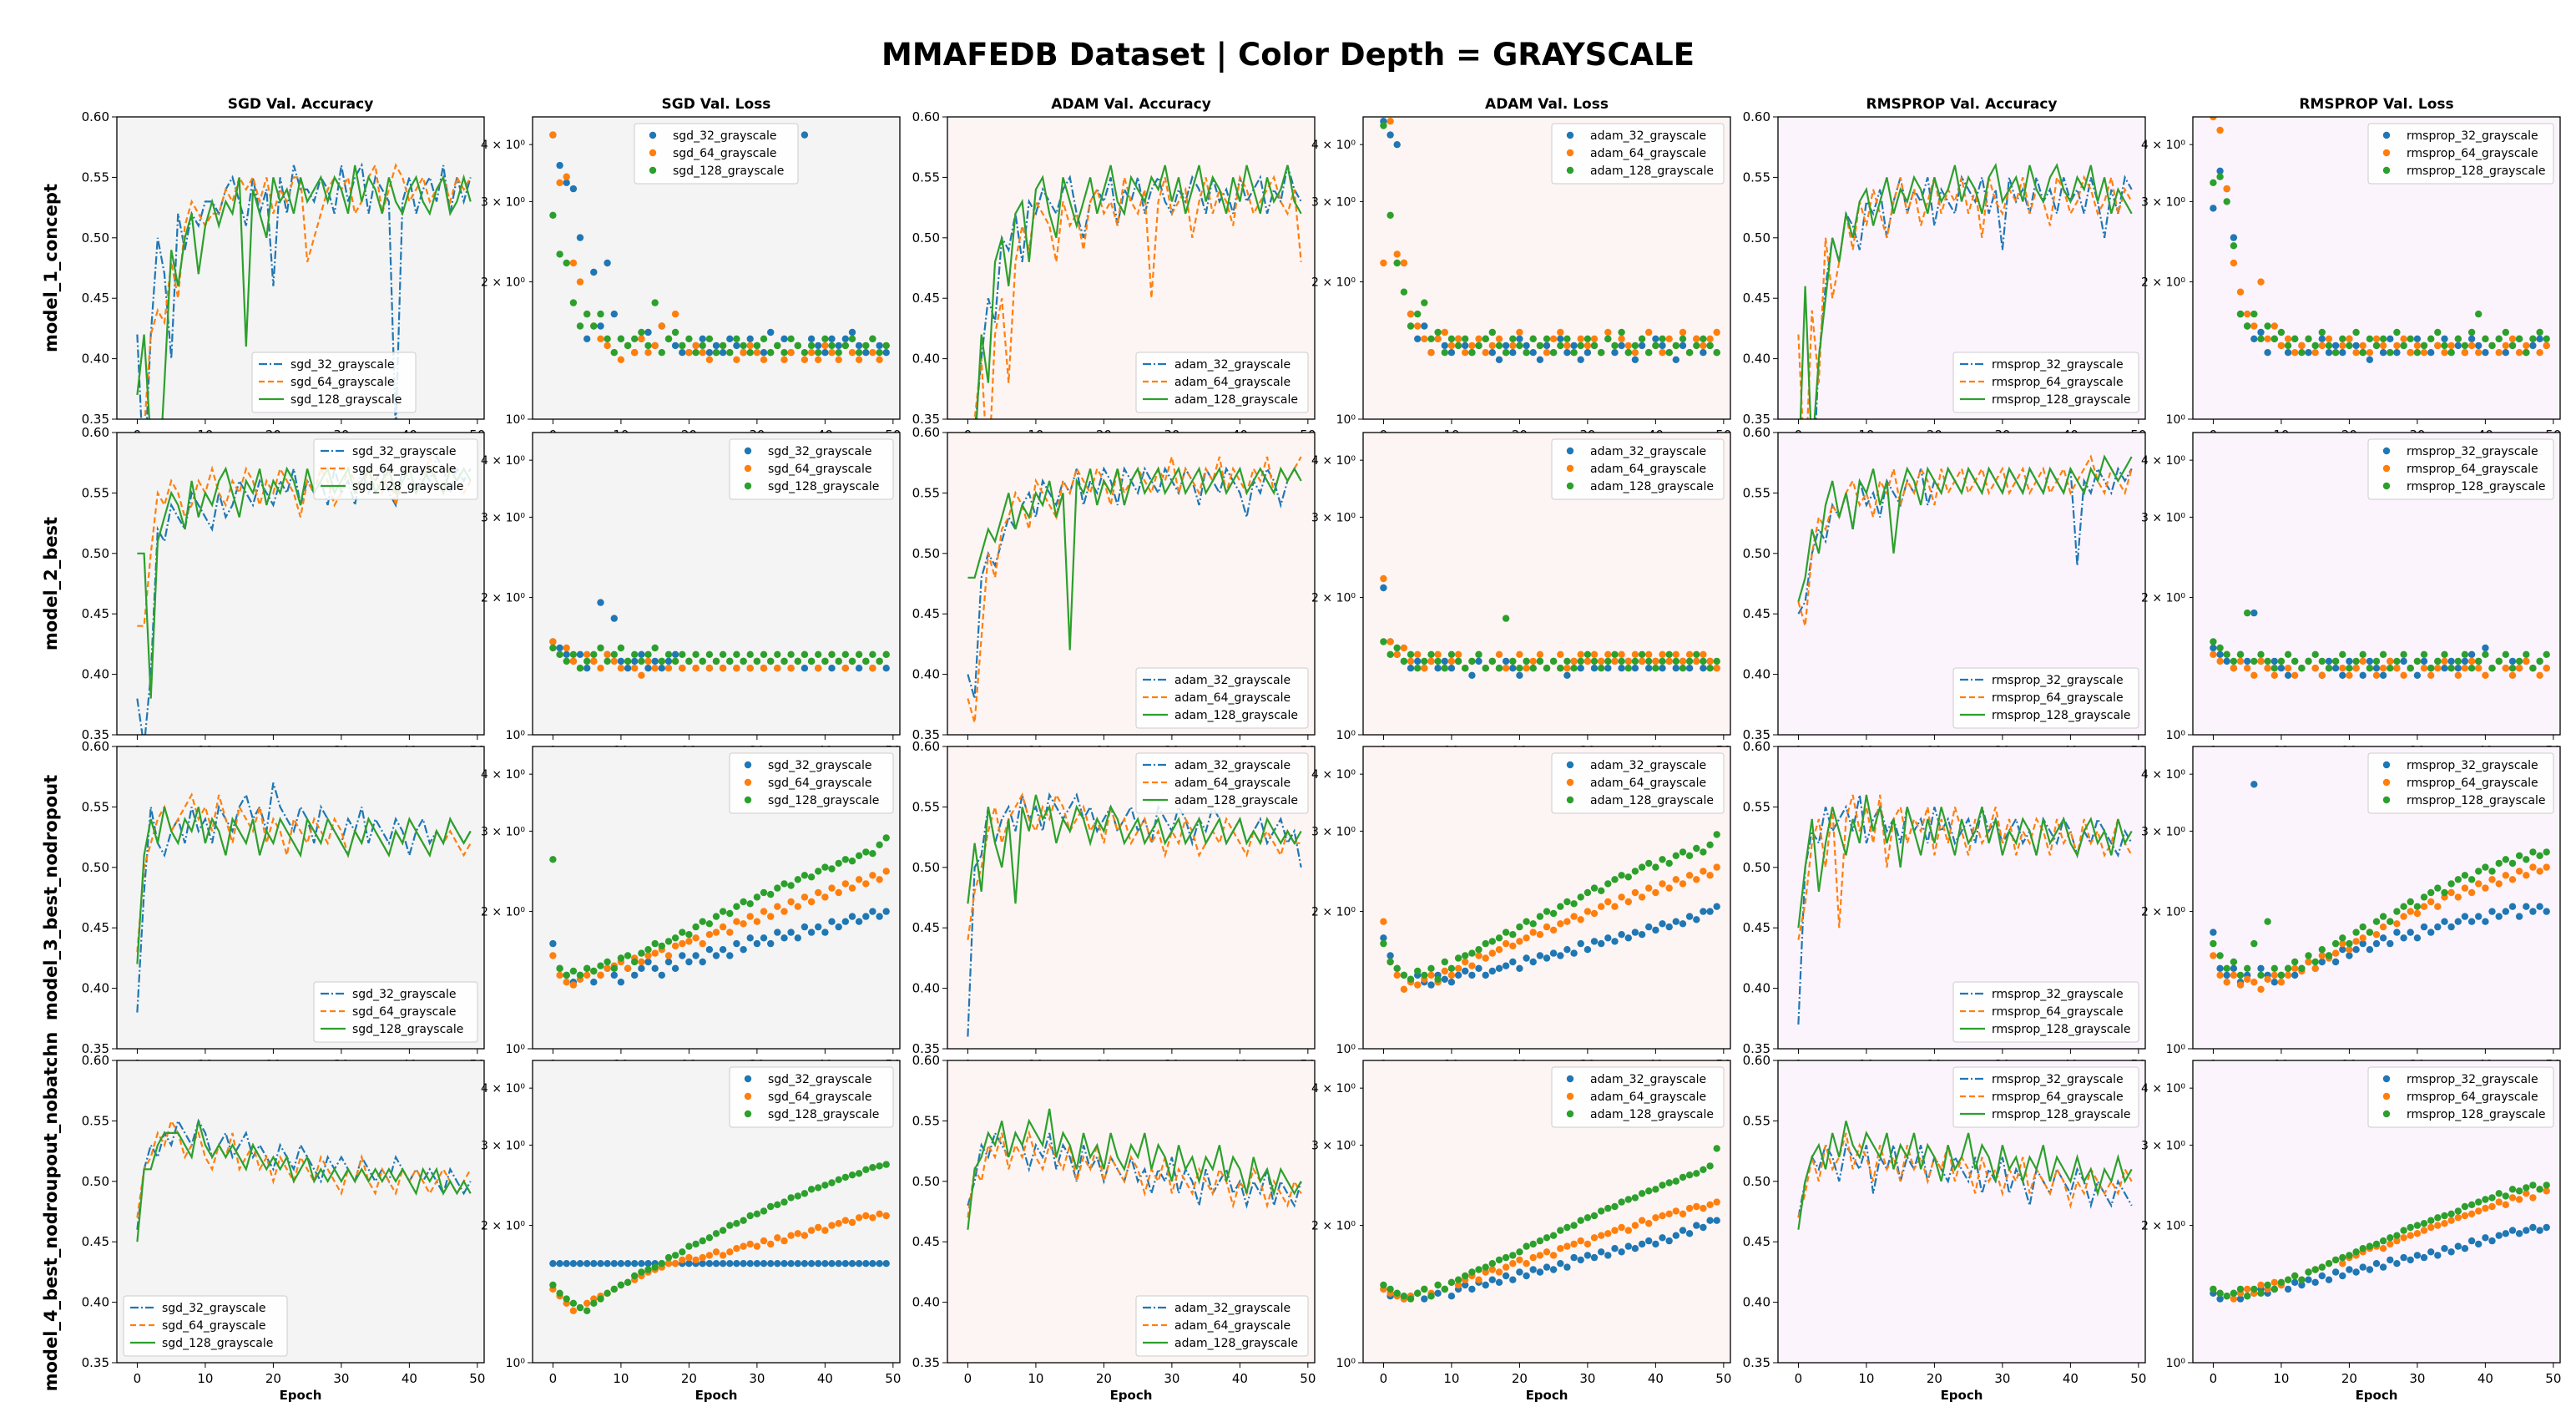 This screenshot has width=2576, height=1427. I want to click on series-group, so click(2380, 240).